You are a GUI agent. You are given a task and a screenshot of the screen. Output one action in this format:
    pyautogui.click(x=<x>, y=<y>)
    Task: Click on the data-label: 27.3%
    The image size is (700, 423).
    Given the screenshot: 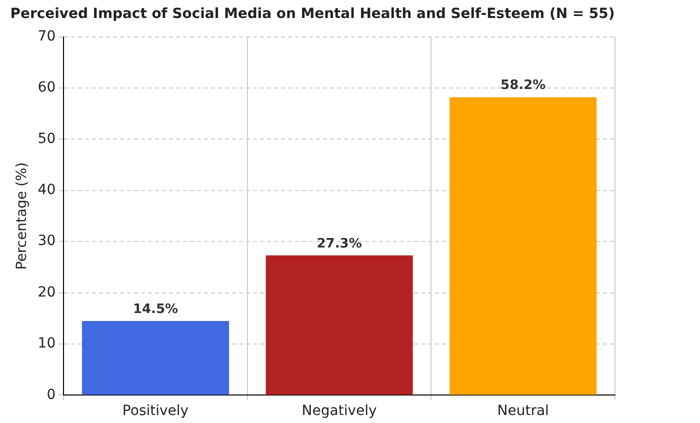 What is the action you would take?
    pyautogui.click(x=339, y=244)
    